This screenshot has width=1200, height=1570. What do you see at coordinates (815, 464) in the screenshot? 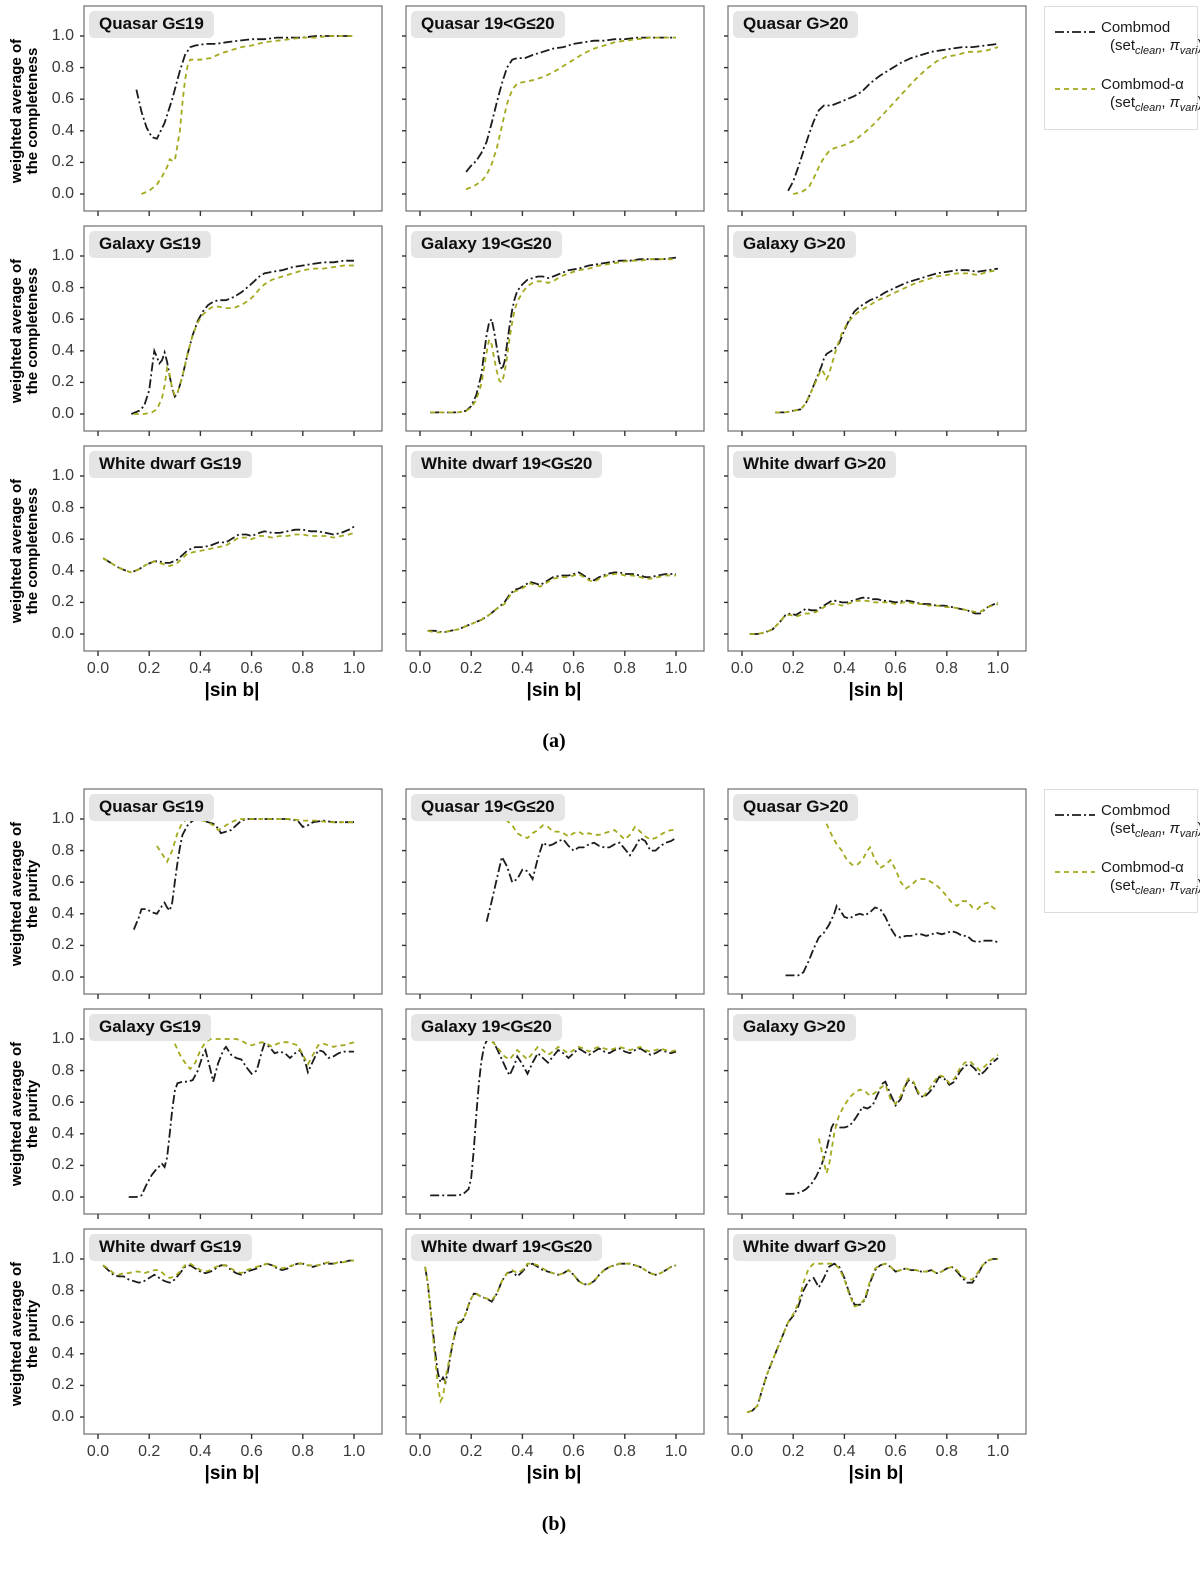
I see `plot-title: White dwarf G>20` at bounding box center [815, 464].